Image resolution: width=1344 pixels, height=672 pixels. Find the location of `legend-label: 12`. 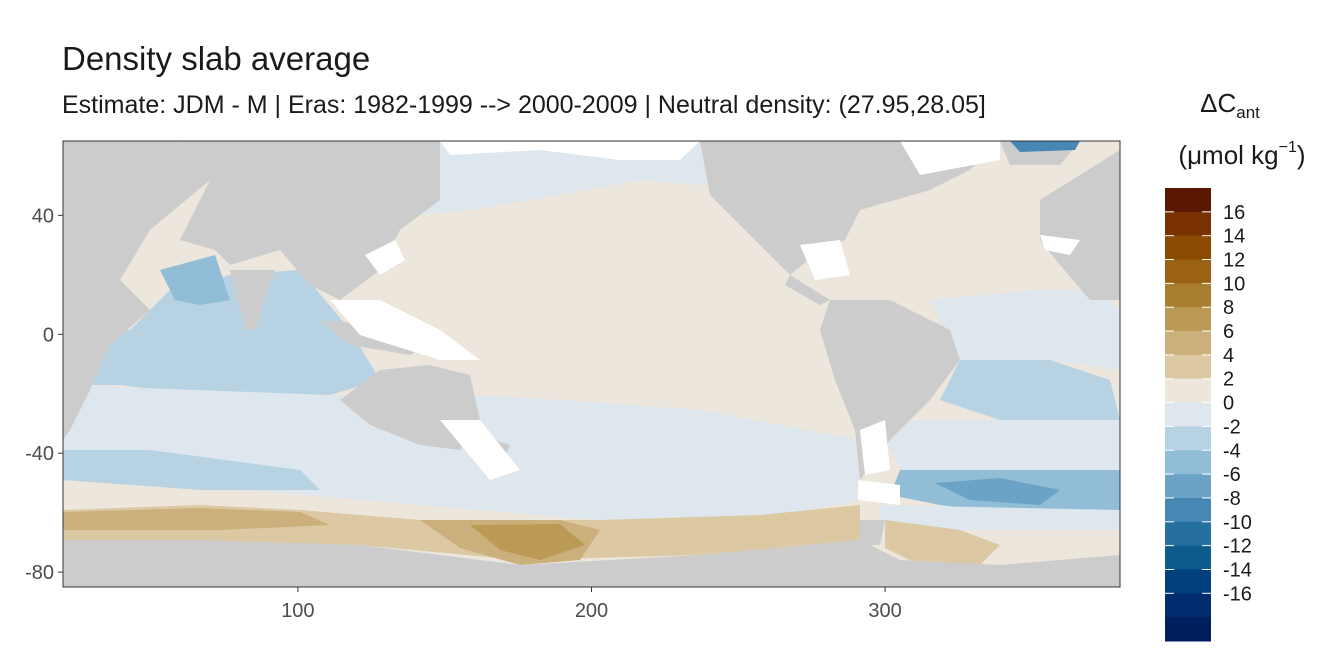

legend-label: 12 is located at coordinates (1234, 261).